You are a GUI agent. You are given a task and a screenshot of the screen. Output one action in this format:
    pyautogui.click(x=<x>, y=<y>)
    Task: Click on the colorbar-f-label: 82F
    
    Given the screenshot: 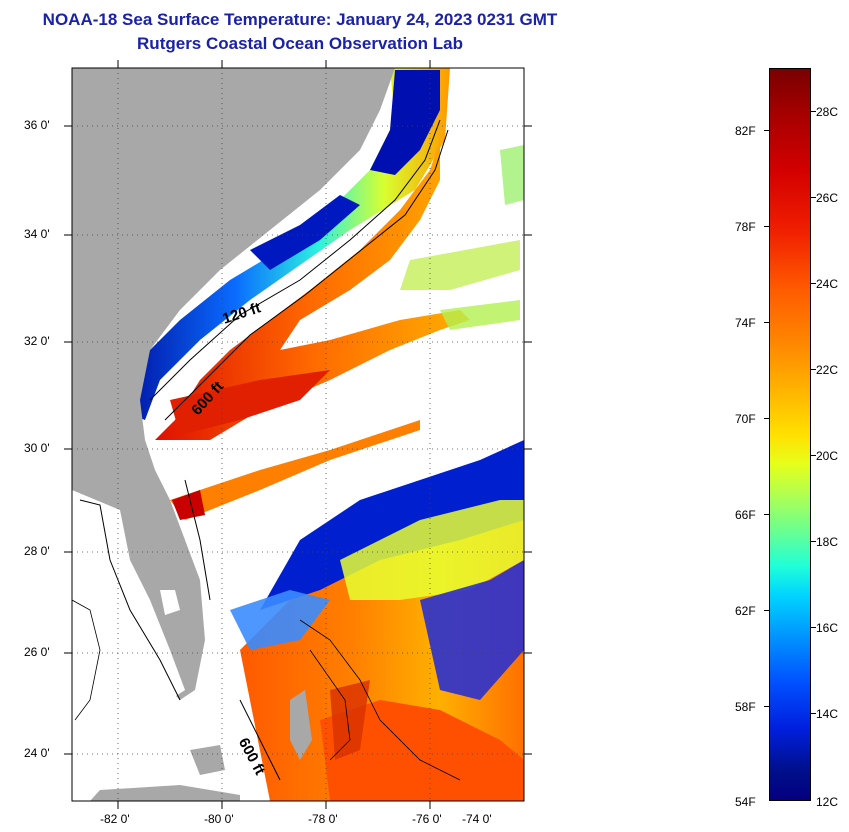 What is the action you would take?
    pyautogui.click(x=745, y=131)
    